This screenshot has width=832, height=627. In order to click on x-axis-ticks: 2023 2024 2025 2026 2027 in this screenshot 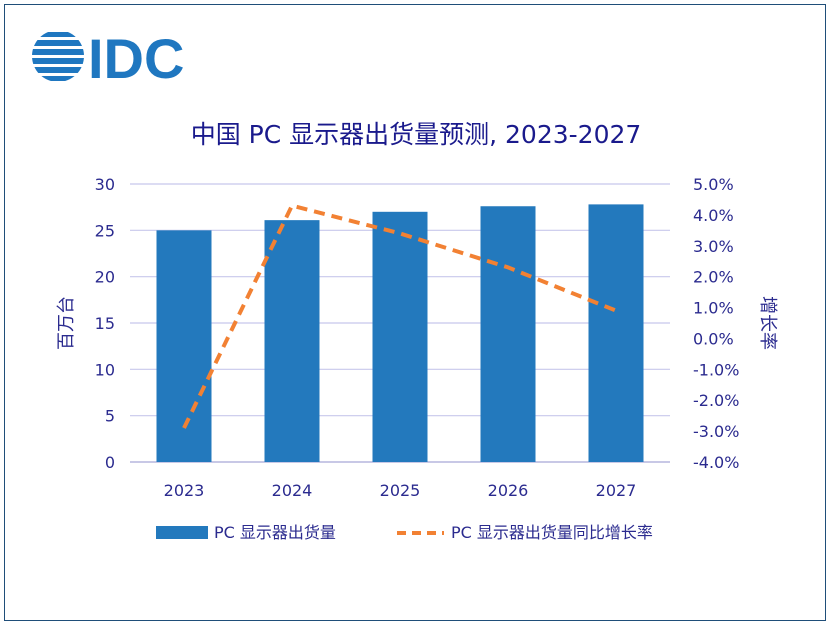, I will do `click(400, 490)`.